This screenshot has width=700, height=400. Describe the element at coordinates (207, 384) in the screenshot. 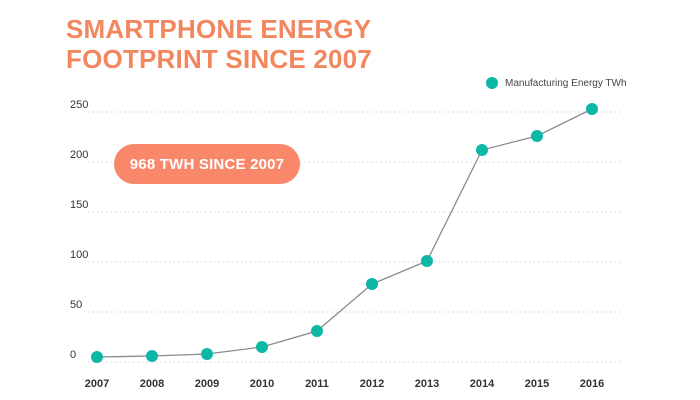

I see `x-tick-label-2009: 2009` at that location.